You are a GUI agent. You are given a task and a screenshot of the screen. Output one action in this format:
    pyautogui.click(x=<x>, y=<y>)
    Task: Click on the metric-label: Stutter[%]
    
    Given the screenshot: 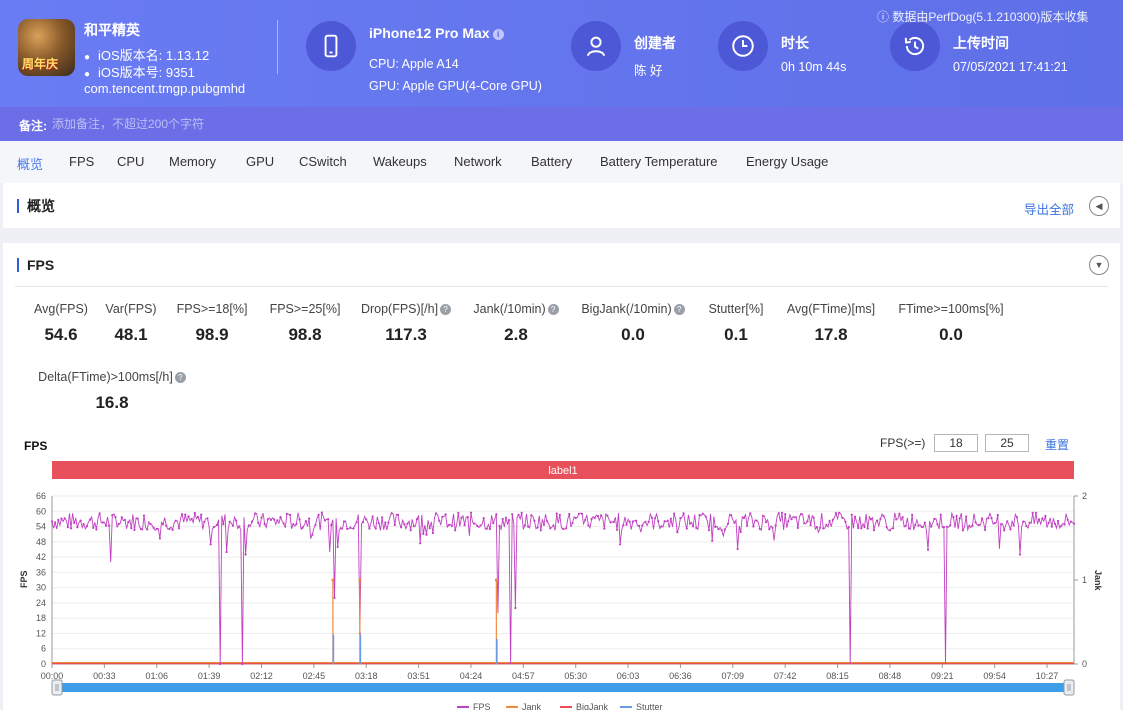 What is the action you would take?
    pyautogui.click(x=736, y=309)
    